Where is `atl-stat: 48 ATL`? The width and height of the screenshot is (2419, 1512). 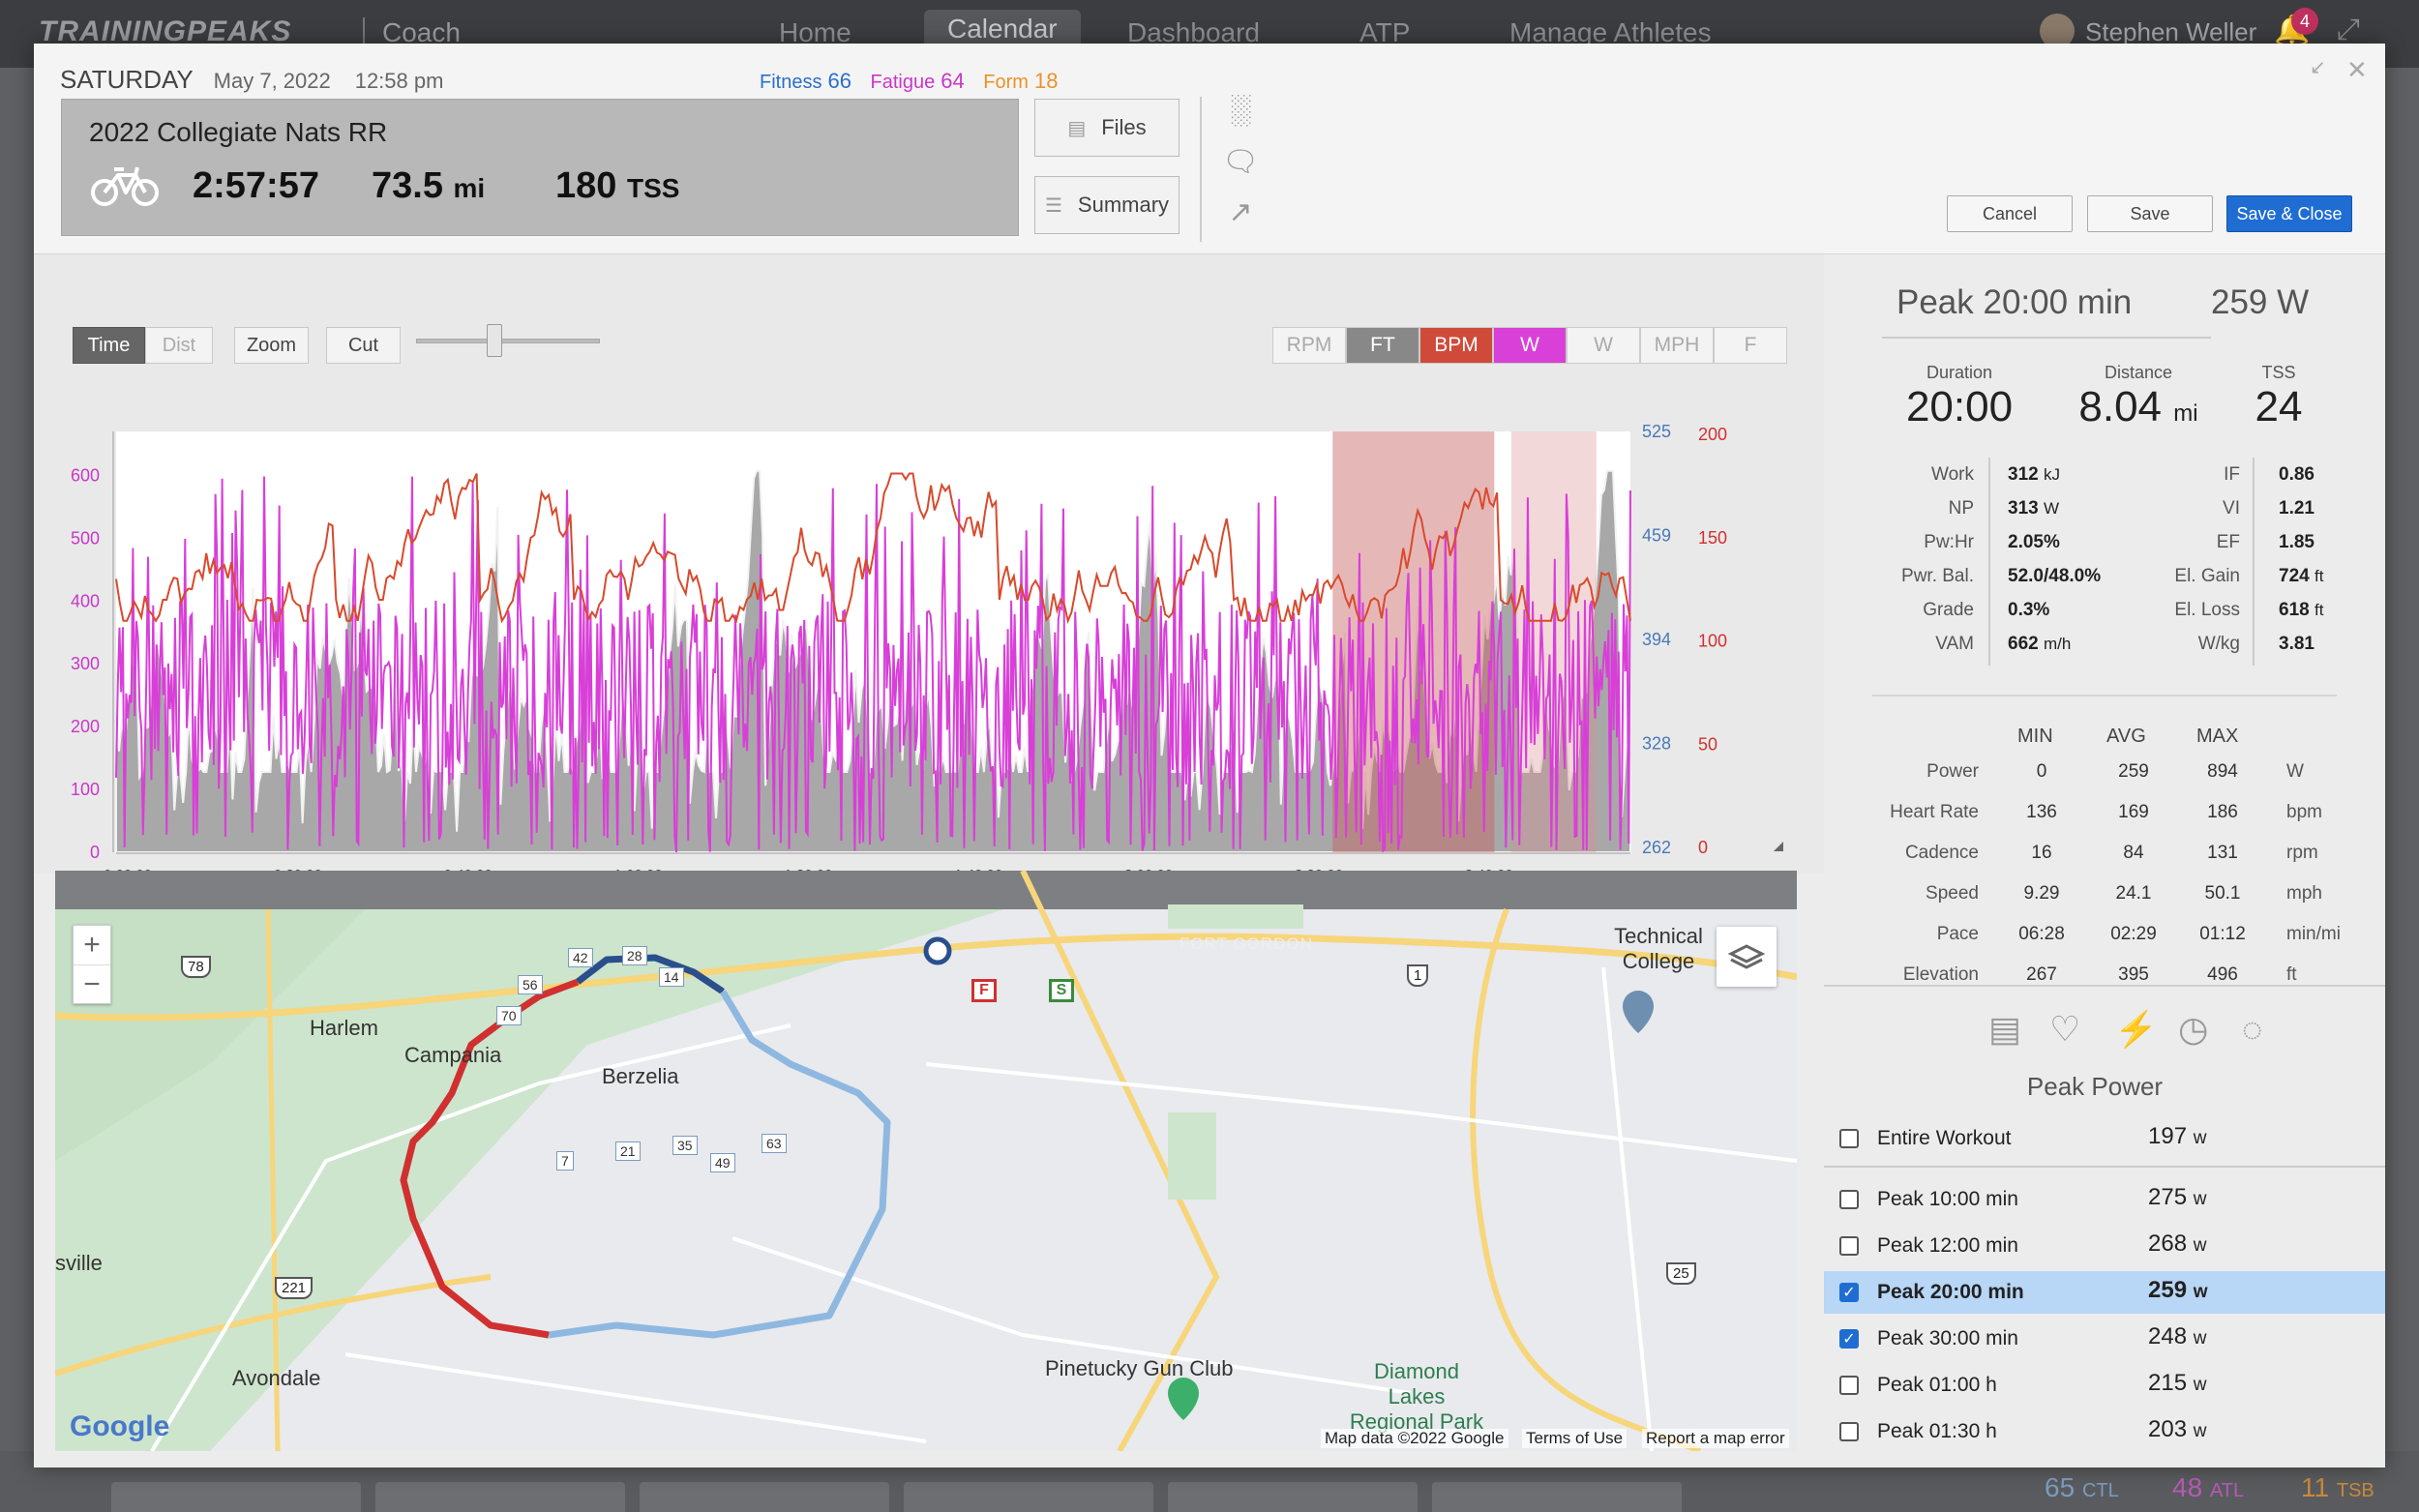 atl-stat: 48 ATL is located at coordinates (2208, 1487).